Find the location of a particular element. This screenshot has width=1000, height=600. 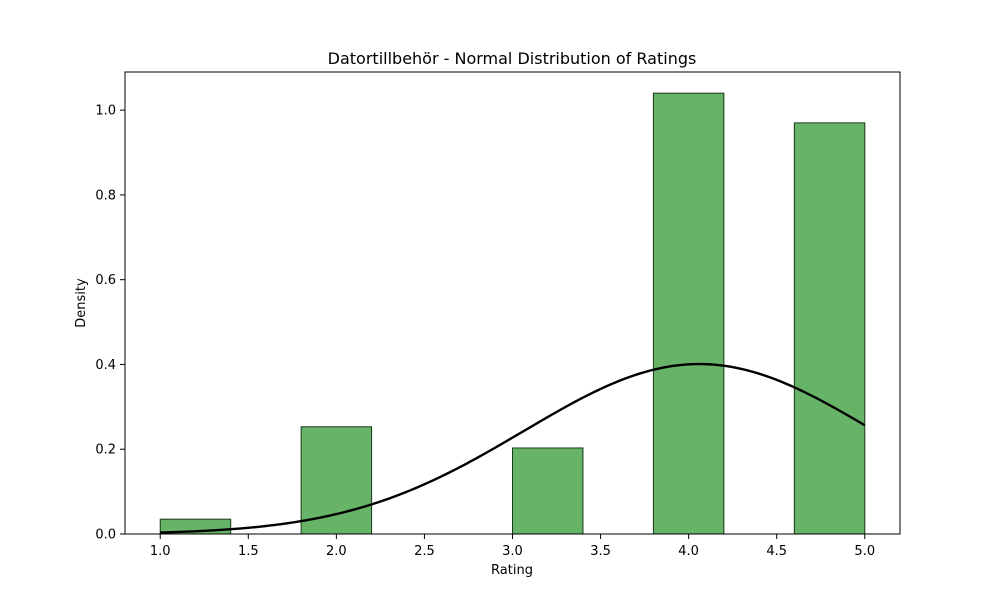

x-tick-label: 2.0 is located at coordinates (336, 551).